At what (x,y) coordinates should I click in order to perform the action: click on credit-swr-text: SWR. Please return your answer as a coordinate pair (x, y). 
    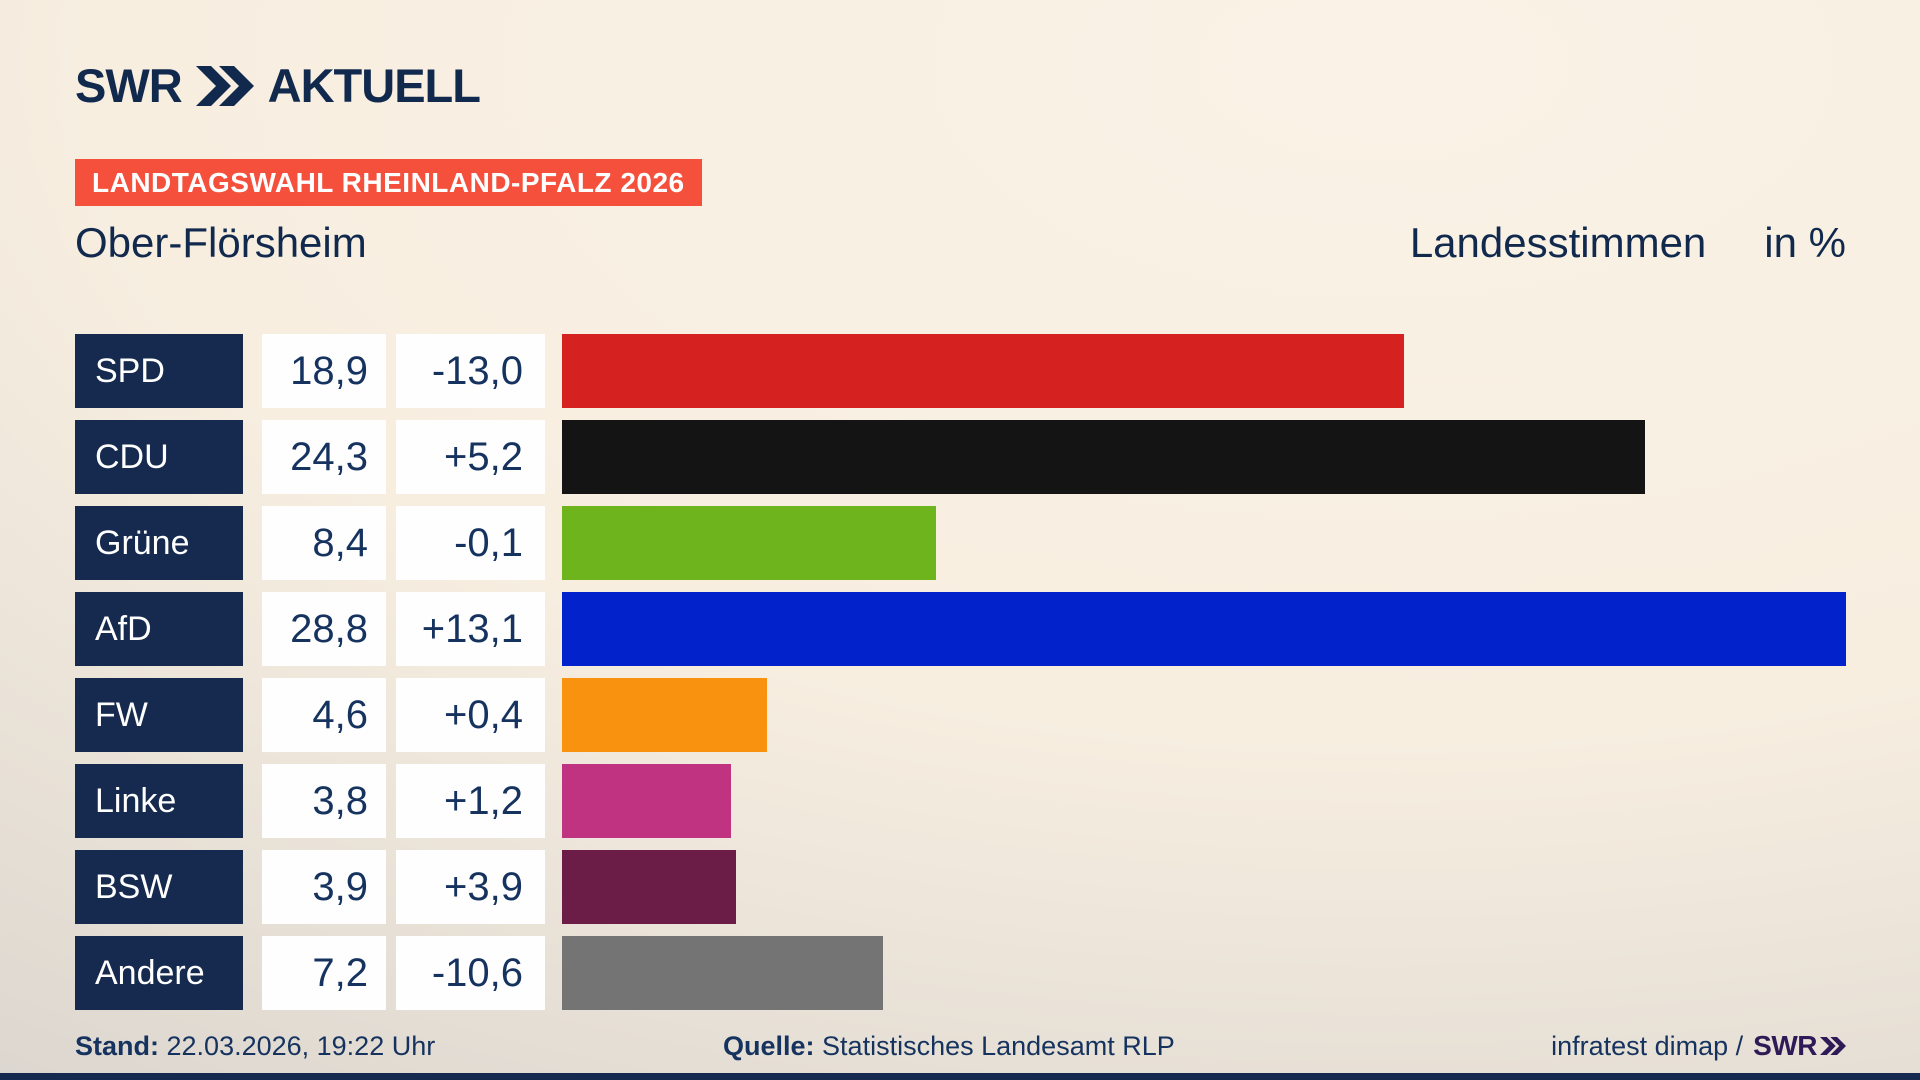
    Looking at the image, I should click on (1785, 1045).